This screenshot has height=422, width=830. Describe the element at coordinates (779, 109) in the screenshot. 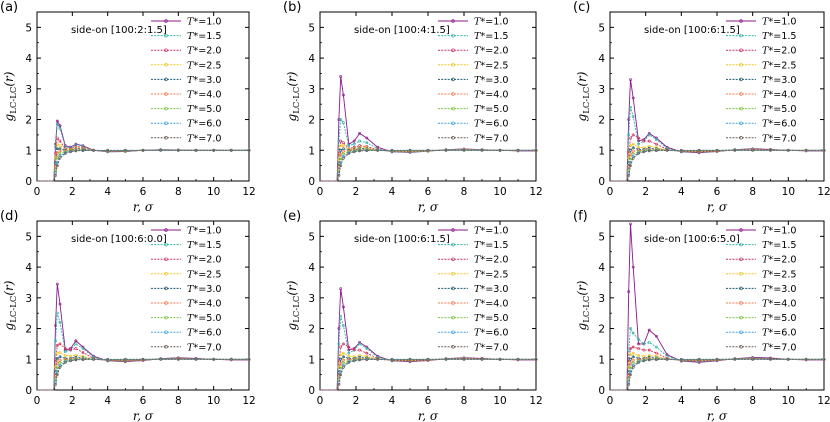

I see `legend-label: T*=5.0` at that location.